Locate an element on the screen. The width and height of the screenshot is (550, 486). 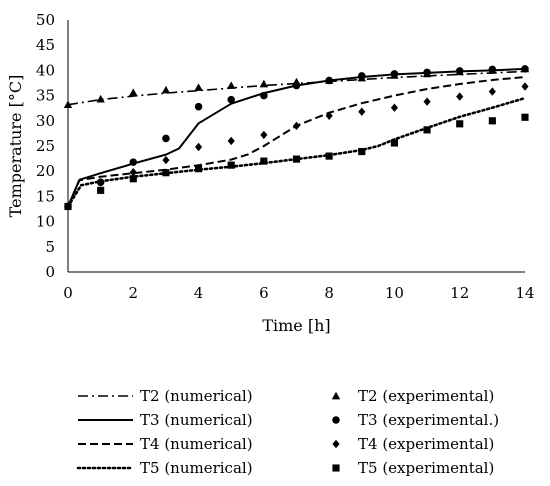
legend-item: T3 (numerical) is located at coordinates (165, 420).